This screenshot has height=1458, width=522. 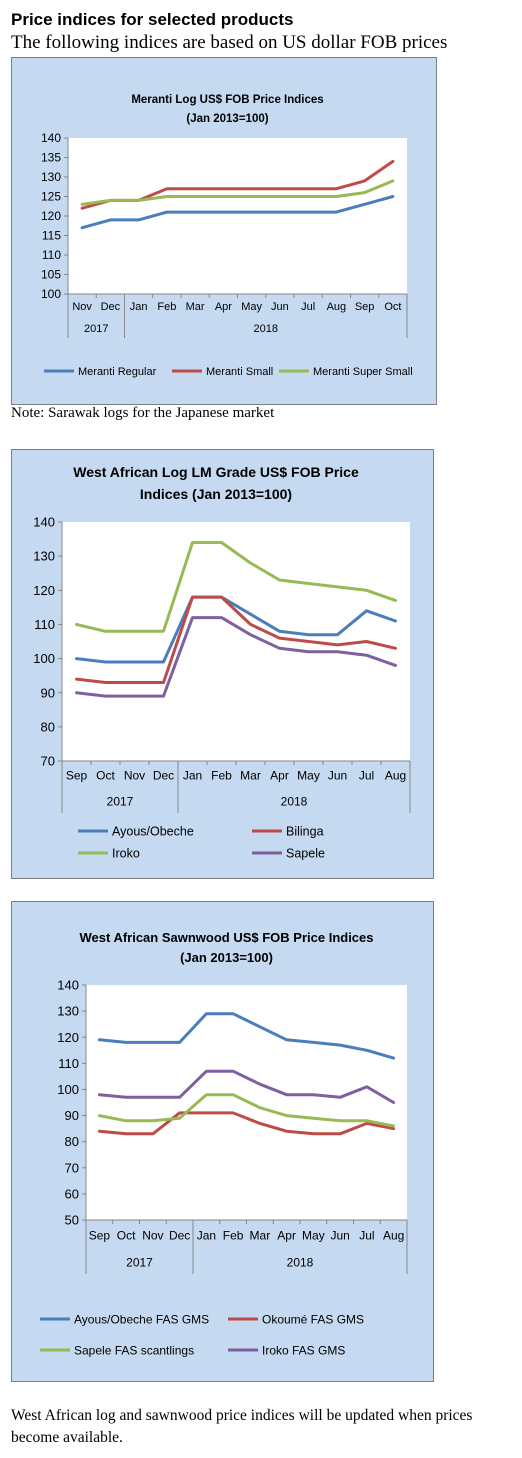 What do you see at coordinates (246, 1036) in the screenshot?
I see `series-line-ayous-obeche-fas-gms` at bounding box center [246, 1036].